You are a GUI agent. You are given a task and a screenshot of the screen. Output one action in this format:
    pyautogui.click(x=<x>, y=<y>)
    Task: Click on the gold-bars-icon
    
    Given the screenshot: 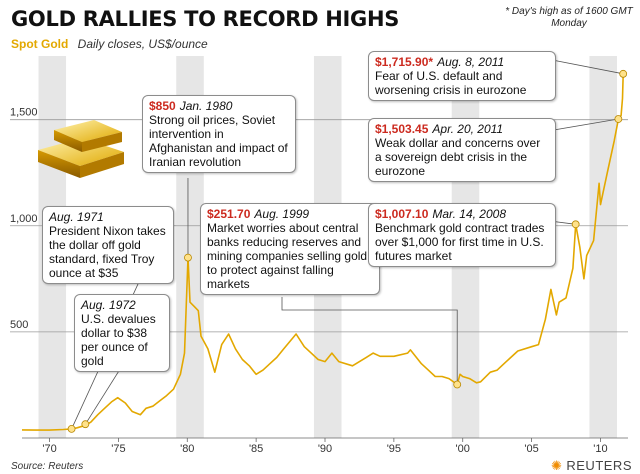 What is the action you would take?
    pyautogui.click(x=81, y=149)
    